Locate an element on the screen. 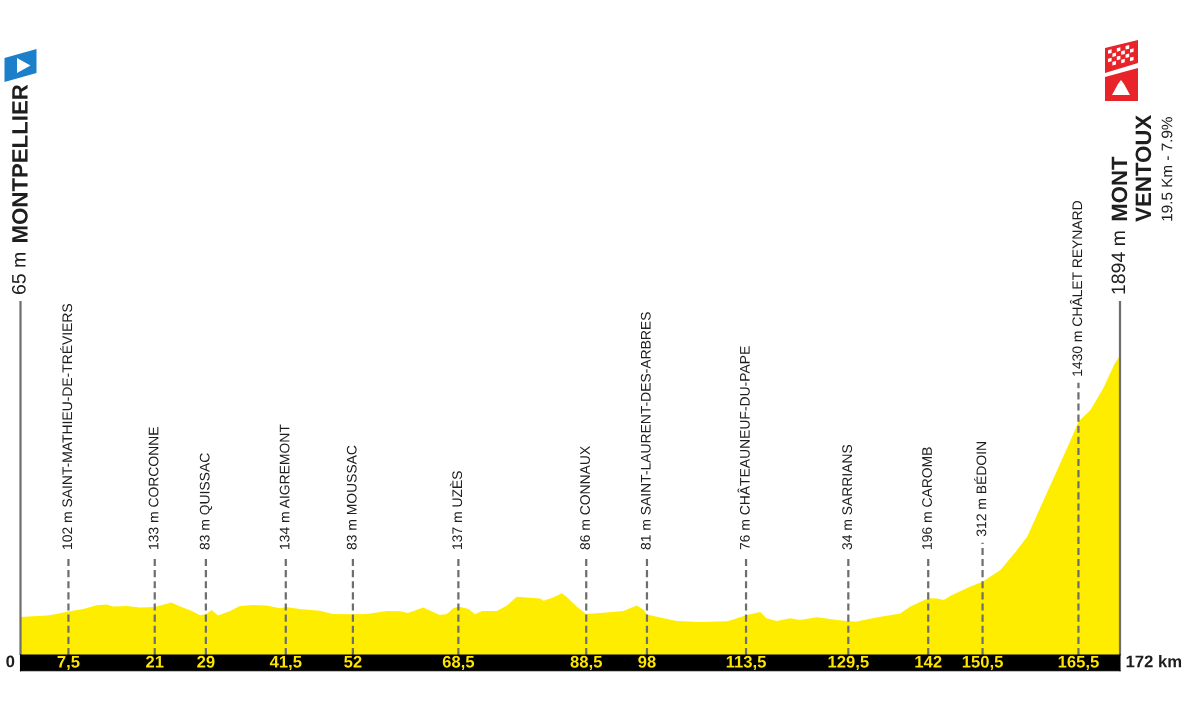  text: 19.5 Km - 7.9% is located at coordinates (1167, 169).